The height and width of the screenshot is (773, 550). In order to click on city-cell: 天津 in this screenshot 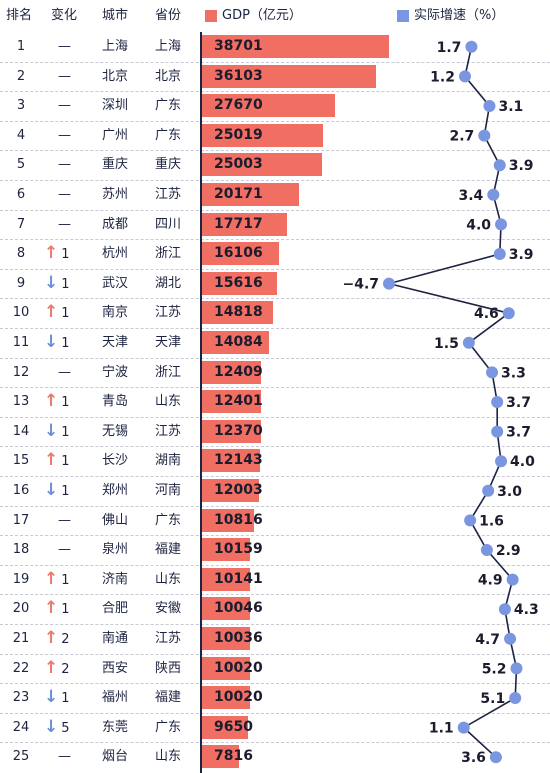, I will do `click(115, 342)`.